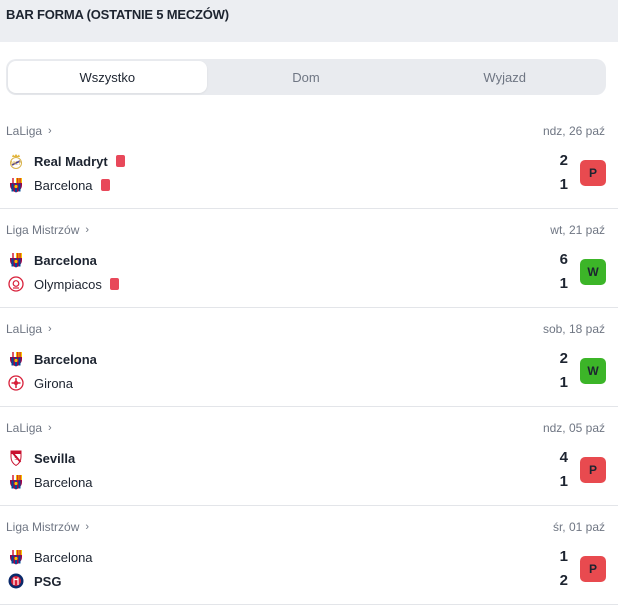  What do you see at coordinates (563, 556) in the screenshot?
I see `home-score: 1` at bounding box center [563, 556].